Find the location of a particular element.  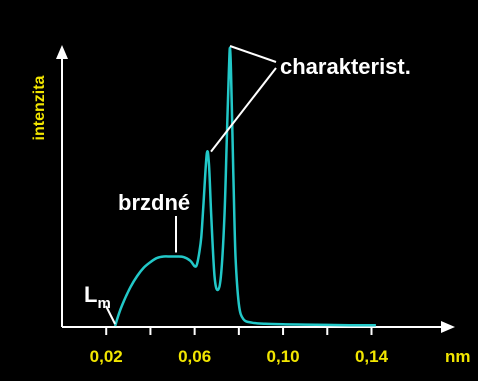

y-axis-label: intenzita is located at coordinates (39, 107).